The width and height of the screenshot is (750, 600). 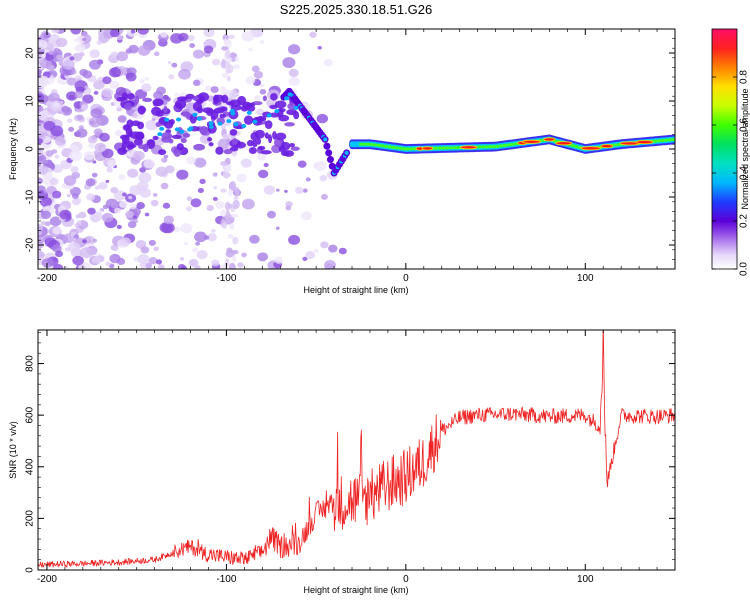 I want to click on colorbar-gradient, so click(x=724, y=149).